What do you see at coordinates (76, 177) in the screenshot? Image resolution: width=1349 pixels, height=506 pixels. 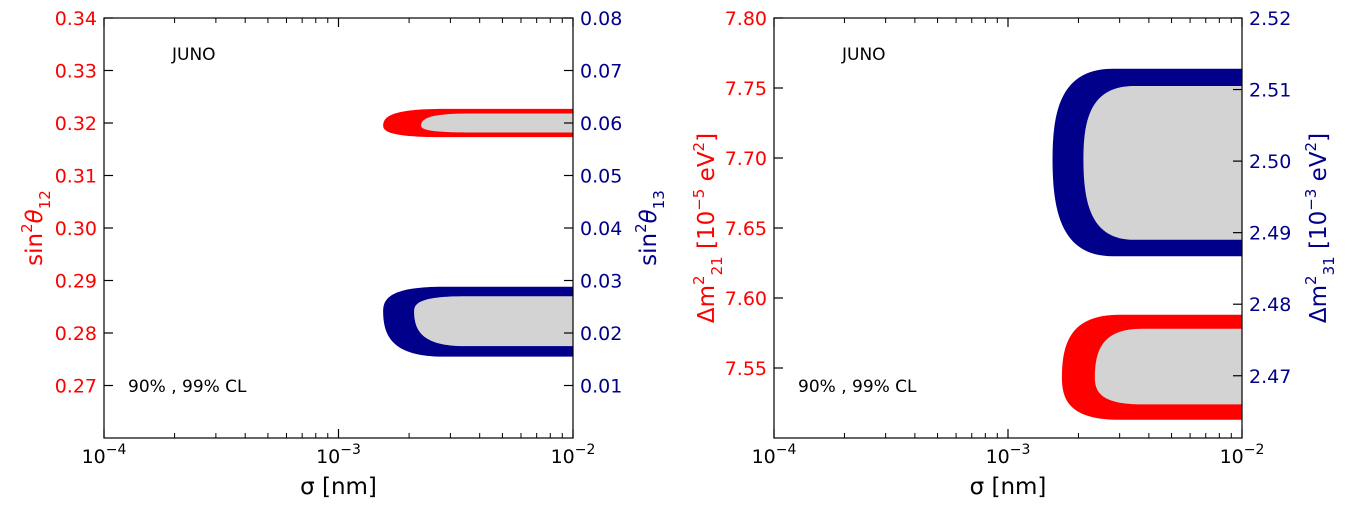 I see `y-left-tick-label: 0.31` at bounding box center [76, 177].